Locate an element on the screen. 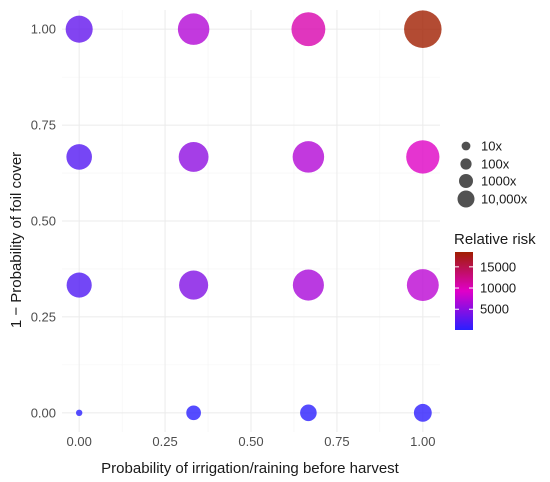 Image resolution: width=550 pixels, height=482 pixels. x-tick-label: 0.00 is located at coordinates (79, 441).